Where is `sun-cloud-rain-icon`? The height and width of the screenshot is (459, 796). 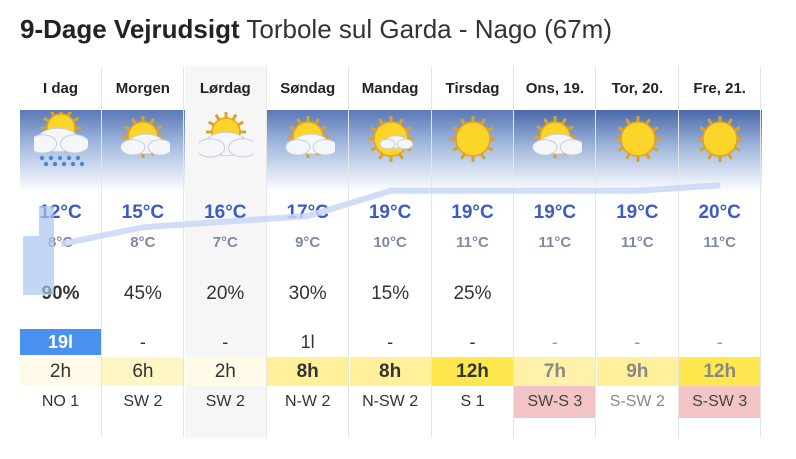 sun-cloud-rain-icon is located at coordinates (58, 137).